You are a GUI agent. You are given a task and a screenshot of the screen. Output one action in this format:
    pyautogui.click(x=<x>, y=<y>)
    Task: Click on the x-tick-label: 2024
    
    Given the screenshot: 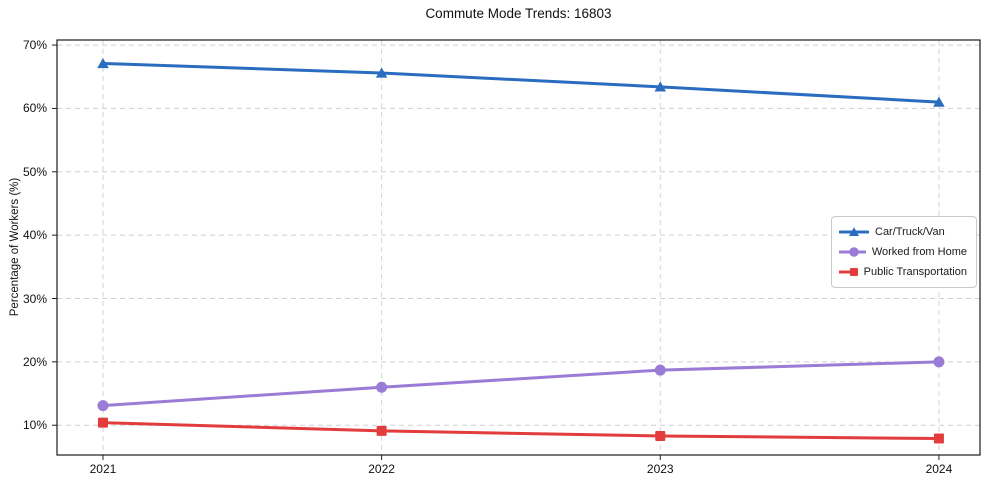 What is the action you would take?
    pyautogui.click(x=939, y=469)
    